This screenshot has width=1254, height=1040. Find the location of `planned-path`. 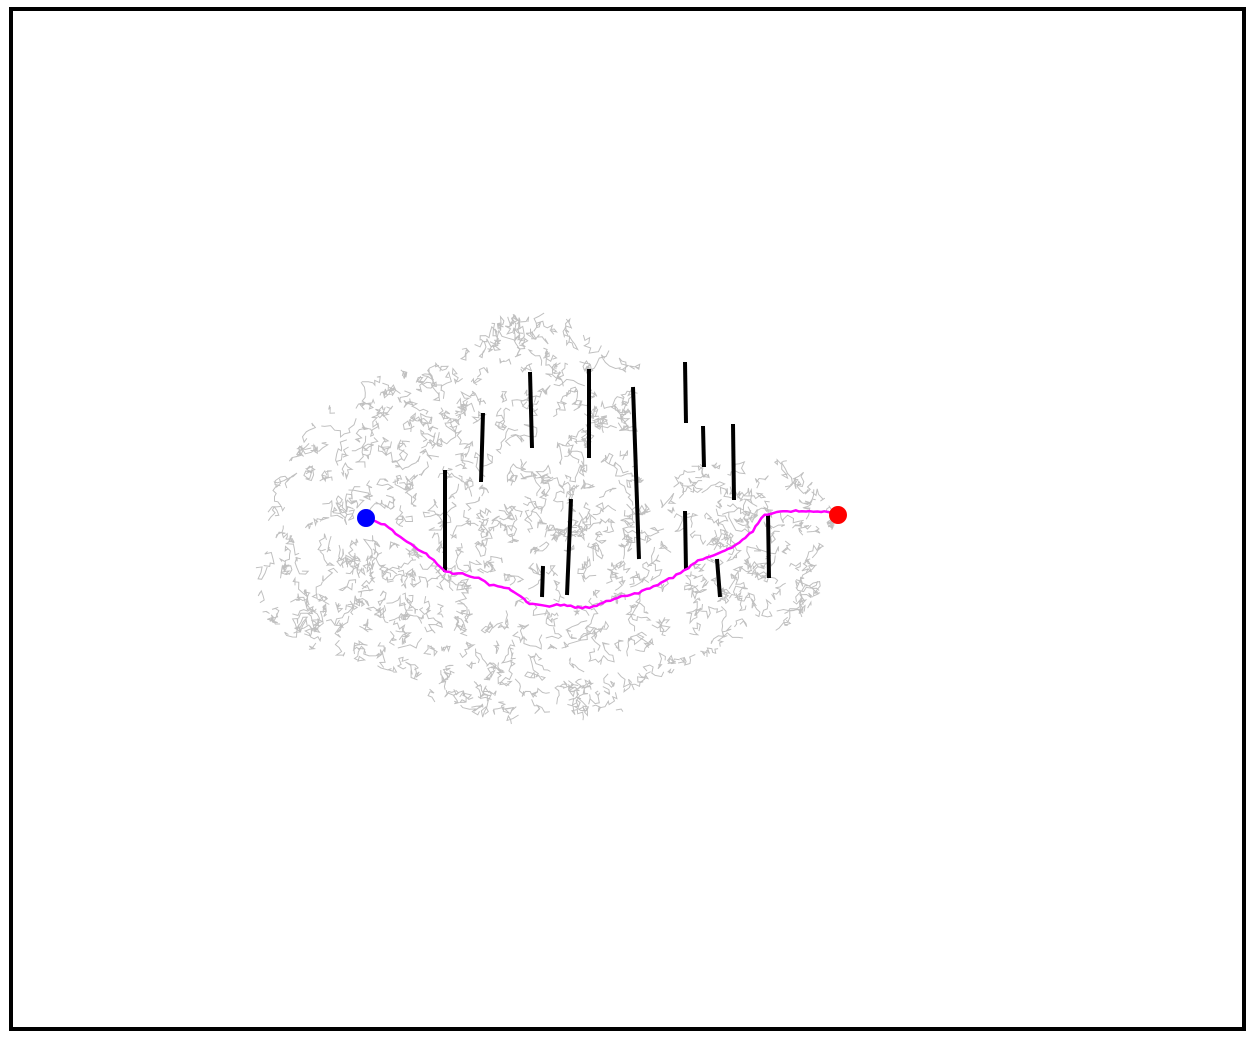

planned-path is located at coordinates (602, 559).